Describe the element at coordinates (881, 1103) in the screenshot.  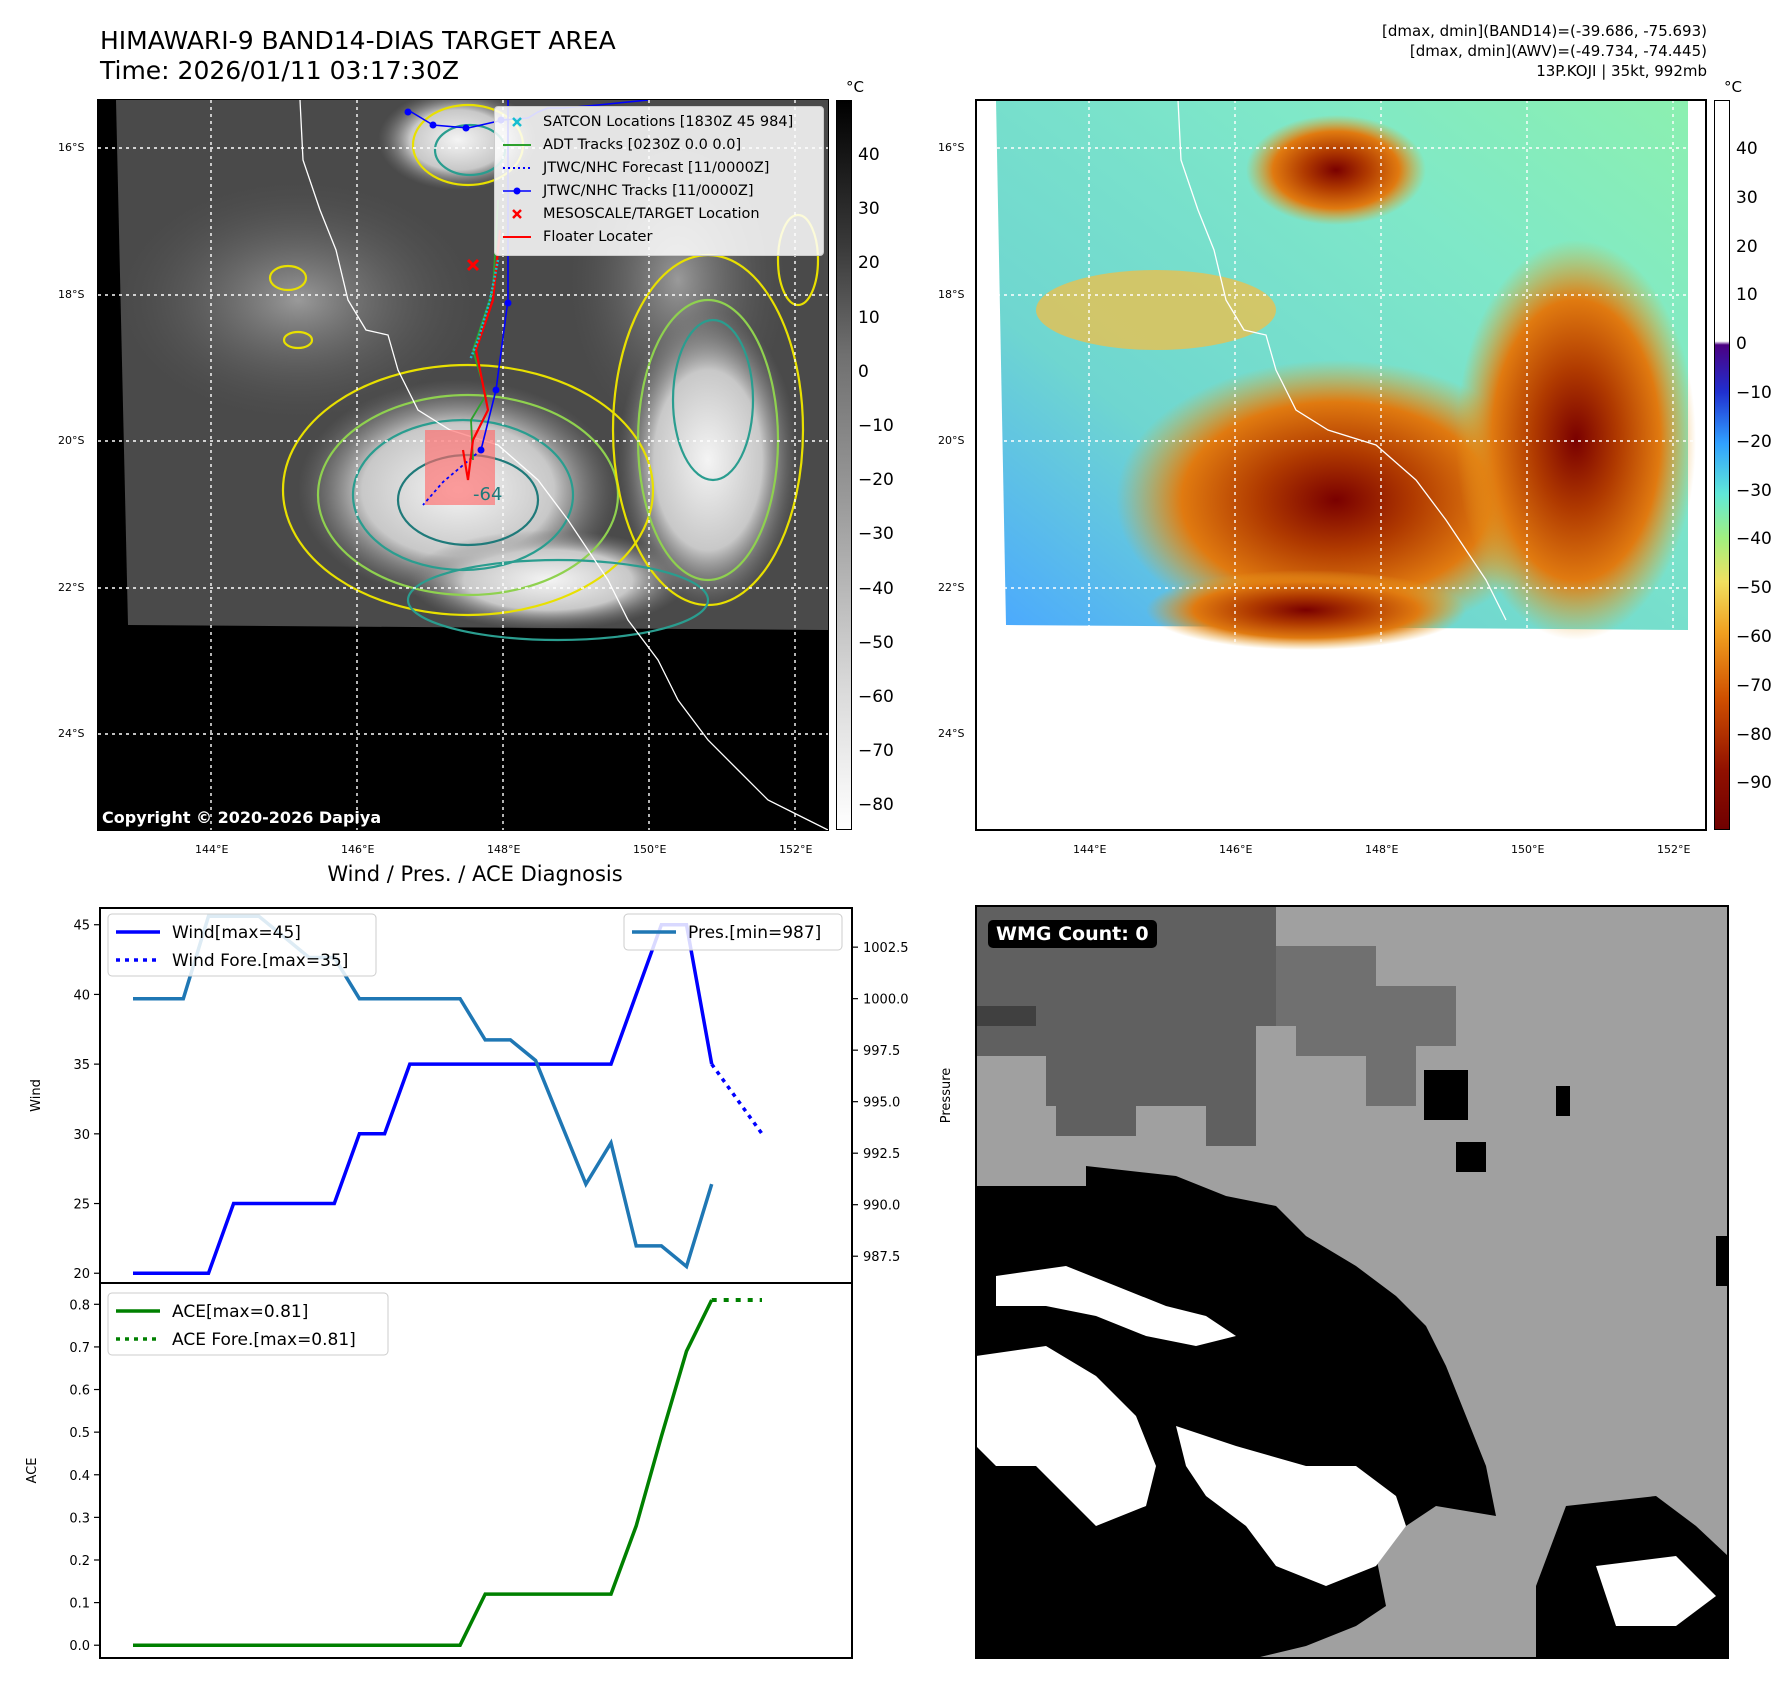
I see `pressure-ytick-label: 995.0` at that location.